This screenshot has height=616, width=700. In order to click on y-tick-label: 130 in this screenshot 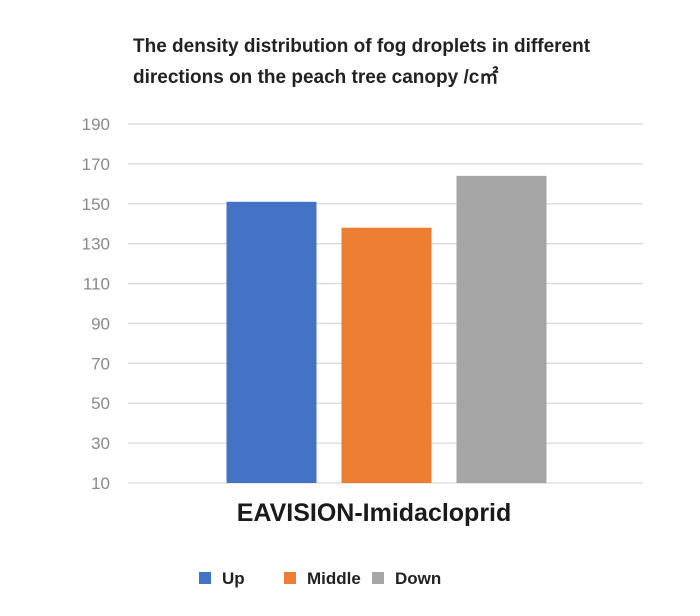, I will do `click(96, 244)`.